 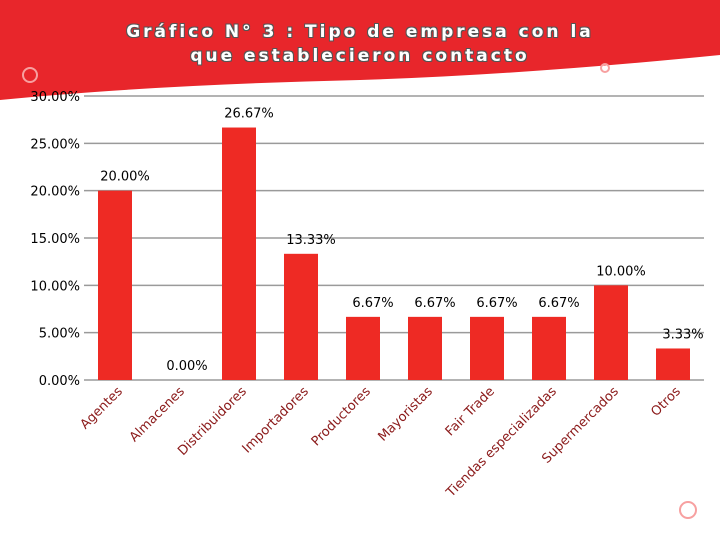 What do you see at coordinates (59, 334) in the screenshot?
I see `y-tick-label: 5.00%` at bounding box center [59, 334].